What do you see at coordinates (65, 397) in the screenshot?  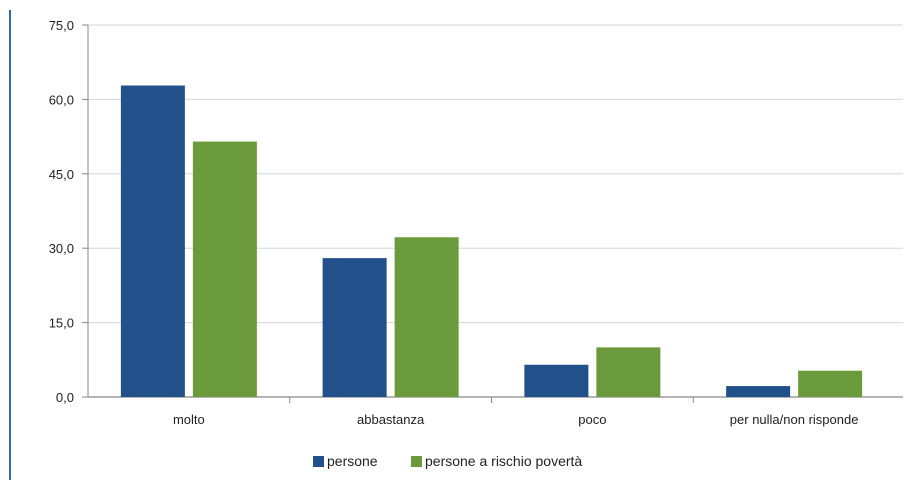 I see `y-tick-label: 0,0` at bounding box center [65, 397].